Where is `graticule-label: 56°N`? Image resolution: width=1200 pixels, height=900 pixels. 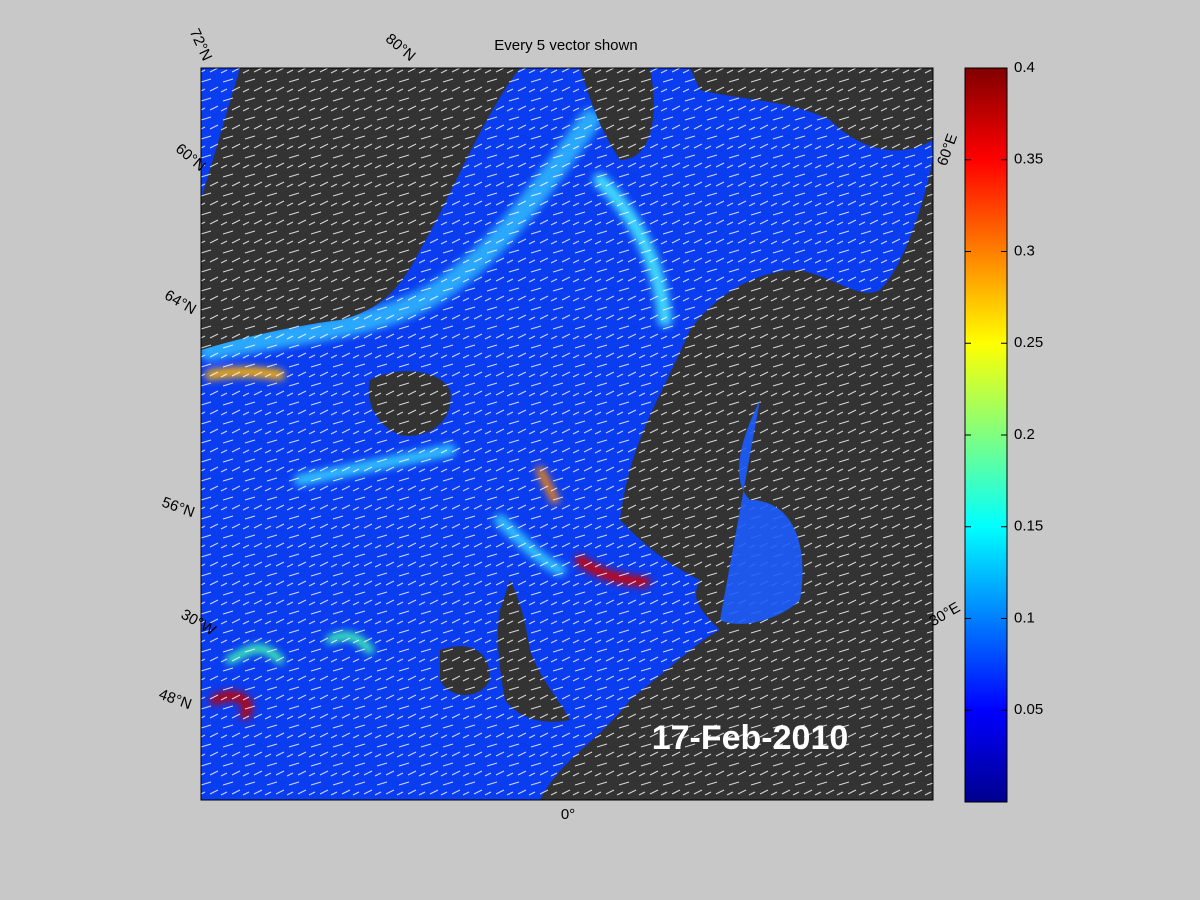
graticule-label: 56°N is located at coordinates (178, 507).